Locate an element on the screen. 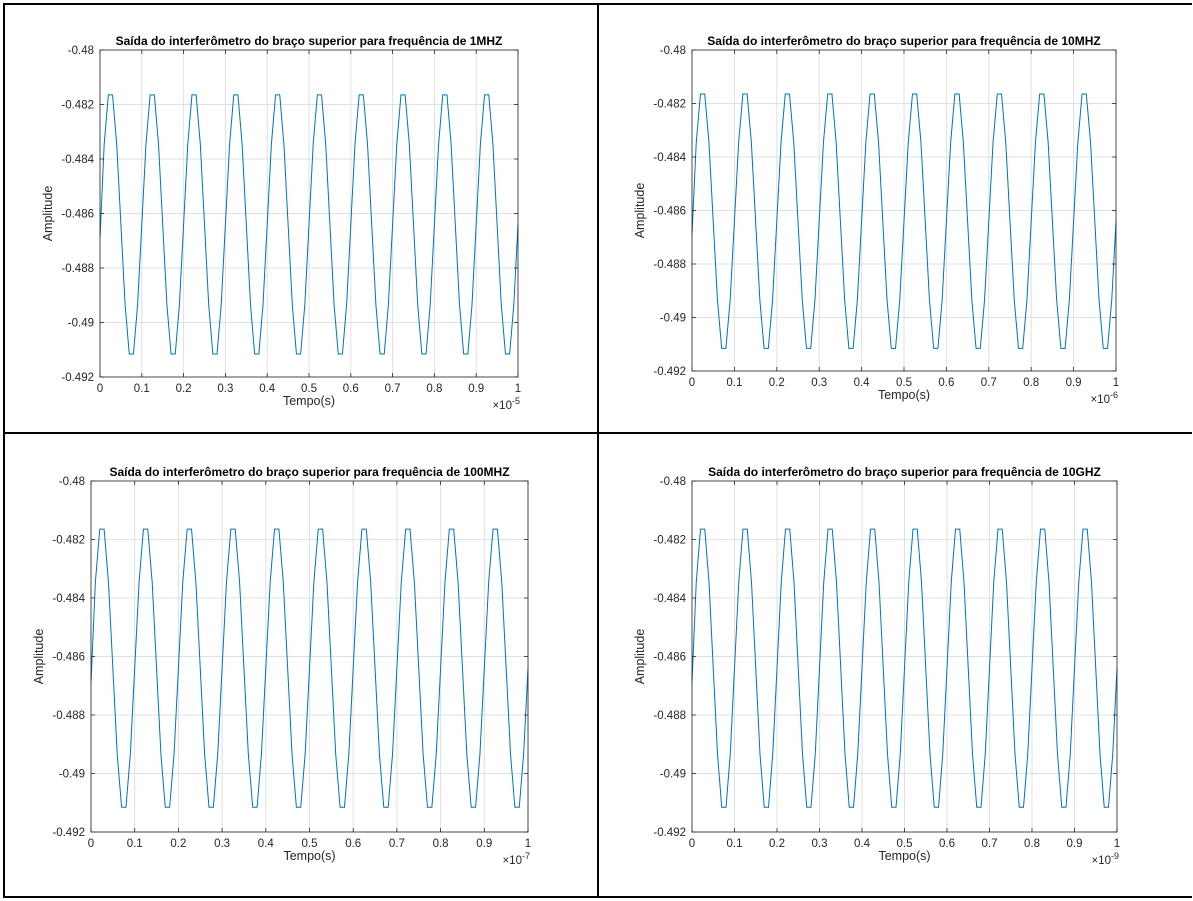 This screenshot has width=1193, height=901. x-exponent-label: ×10⁻⁷ is located at coordinates (516, 859).